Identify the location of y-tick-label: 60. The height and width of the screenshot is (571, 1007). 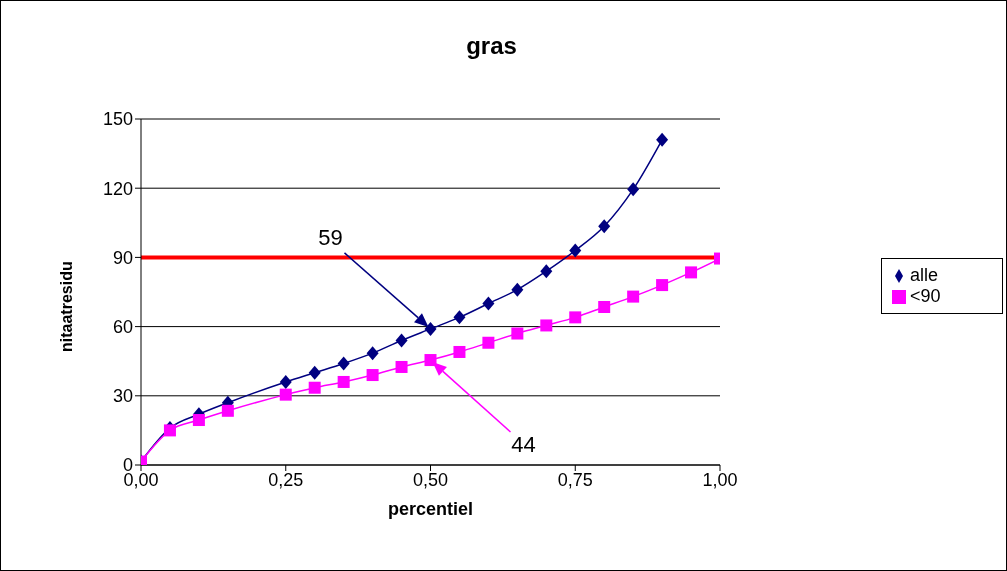
(122, 326).